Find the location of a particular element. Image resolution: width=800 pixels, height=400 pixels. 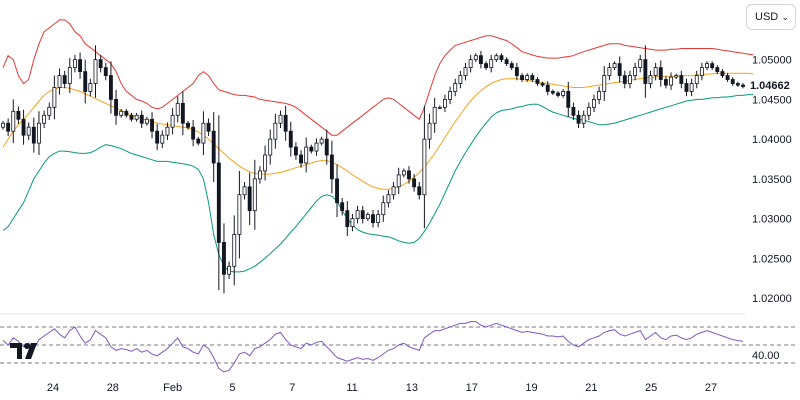

time-tick-label: Feb is located at coordinates (172, 388).